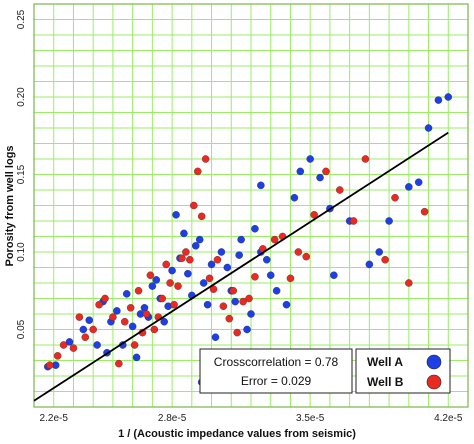 This screenshot has width=474, height=444. Describe the element at coordinates (276, 381) in the screenshot. I see `error-label: Error = 0.029` at that location.